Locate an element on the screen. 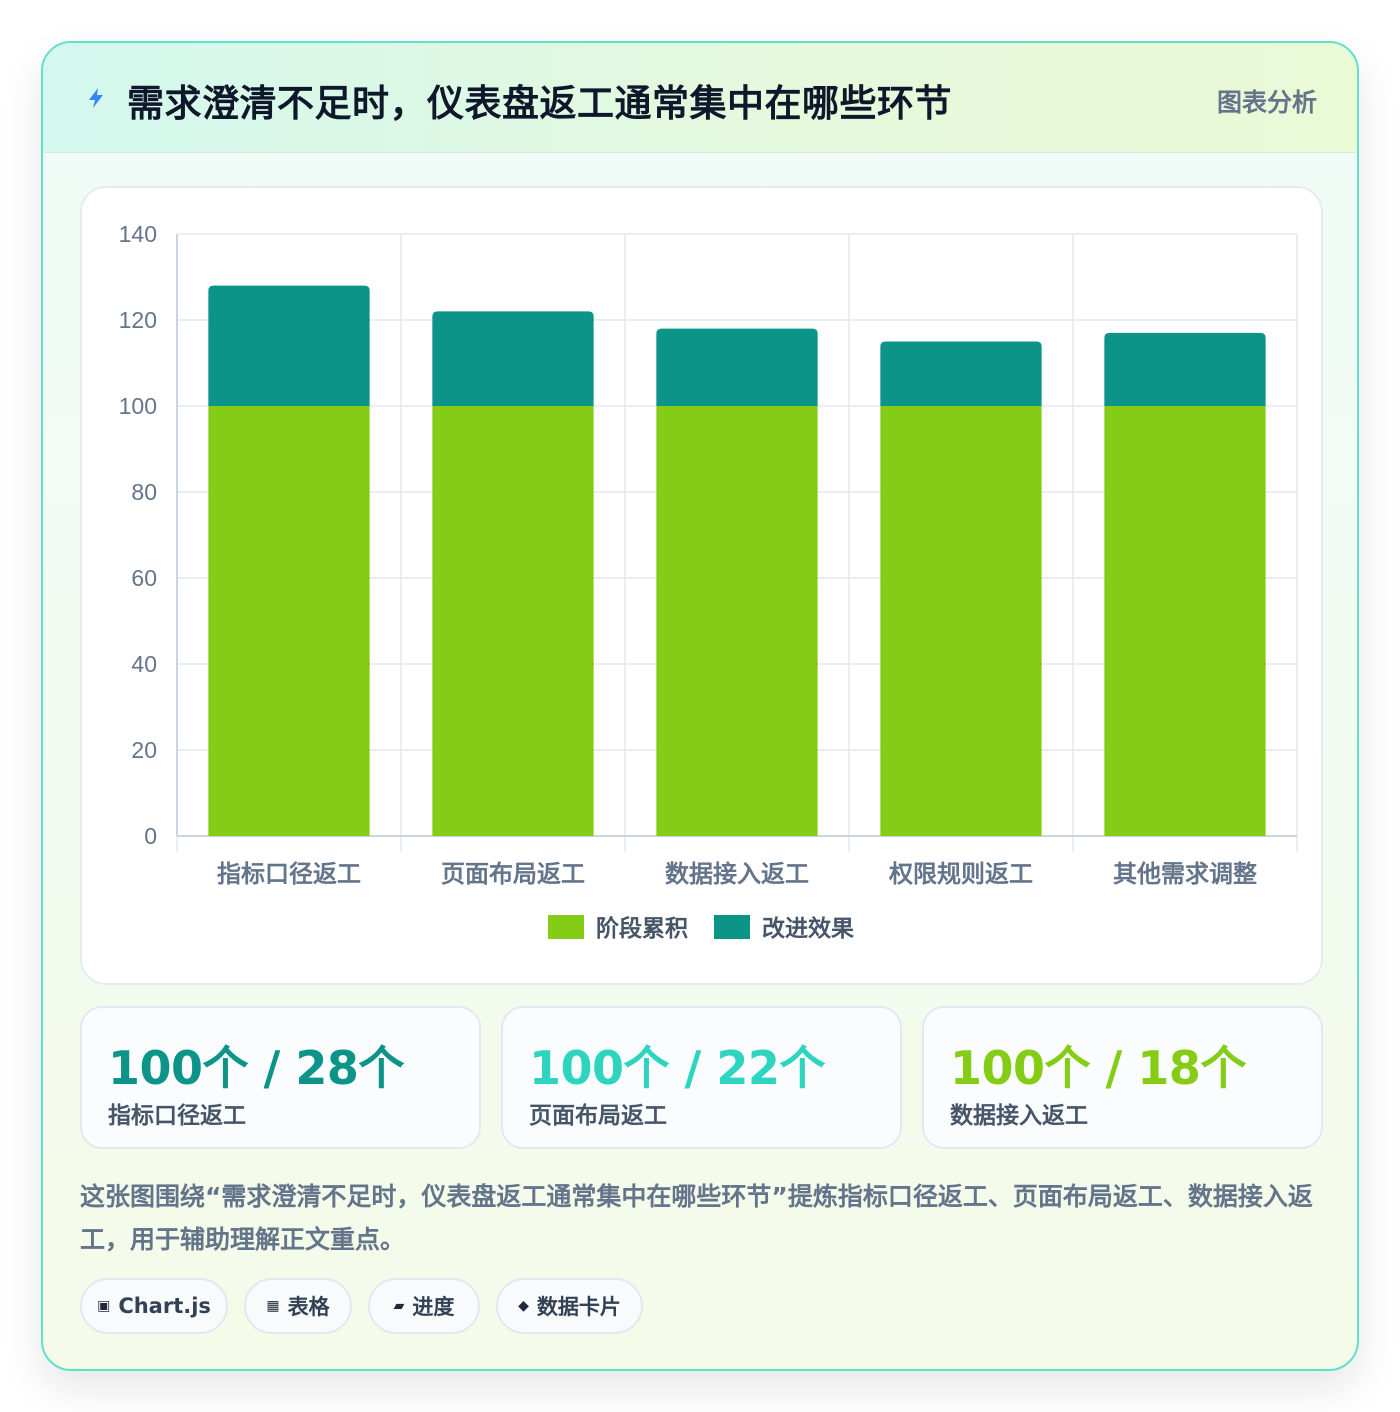 This screenshot has width=1400, height=1412. chart-square-icon: ▣ is located at coordinates (104, 1306).